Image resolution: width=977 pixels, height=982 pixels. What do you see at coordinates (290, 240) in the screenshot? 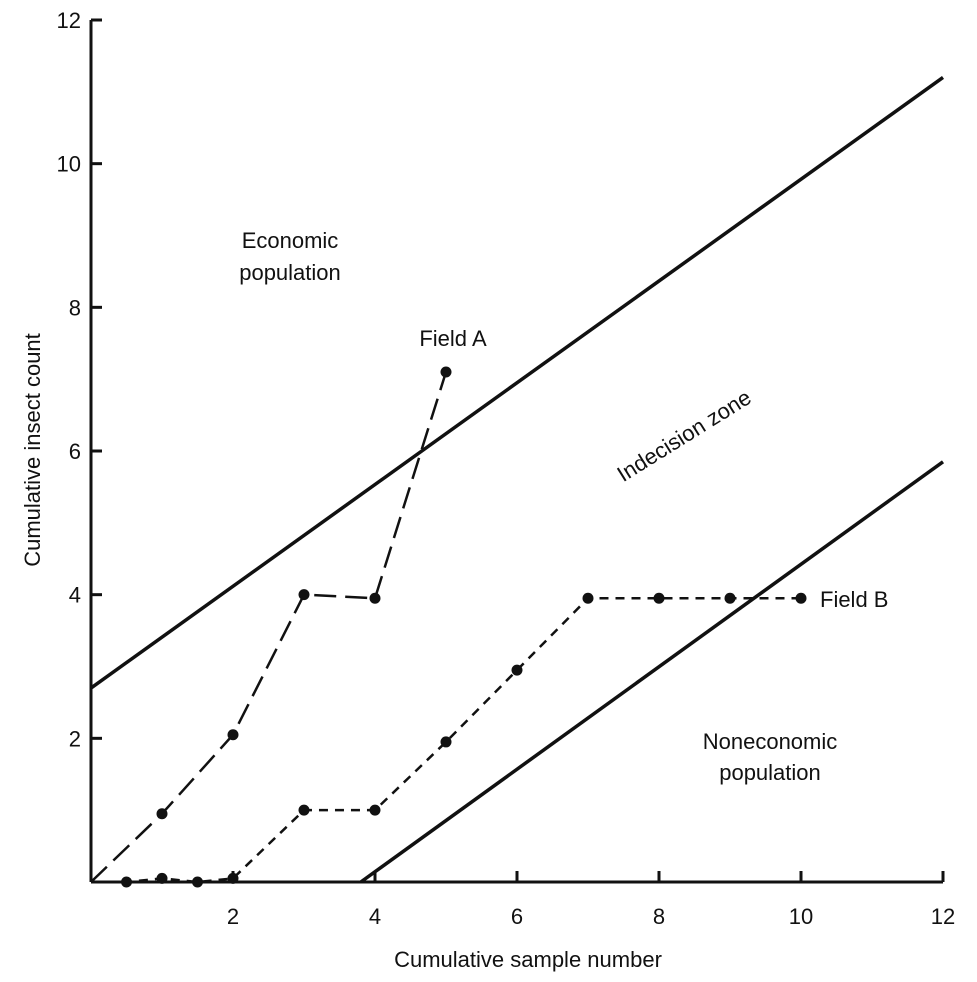
I see `economic-label: Economic` at bounding box center [290, 240].